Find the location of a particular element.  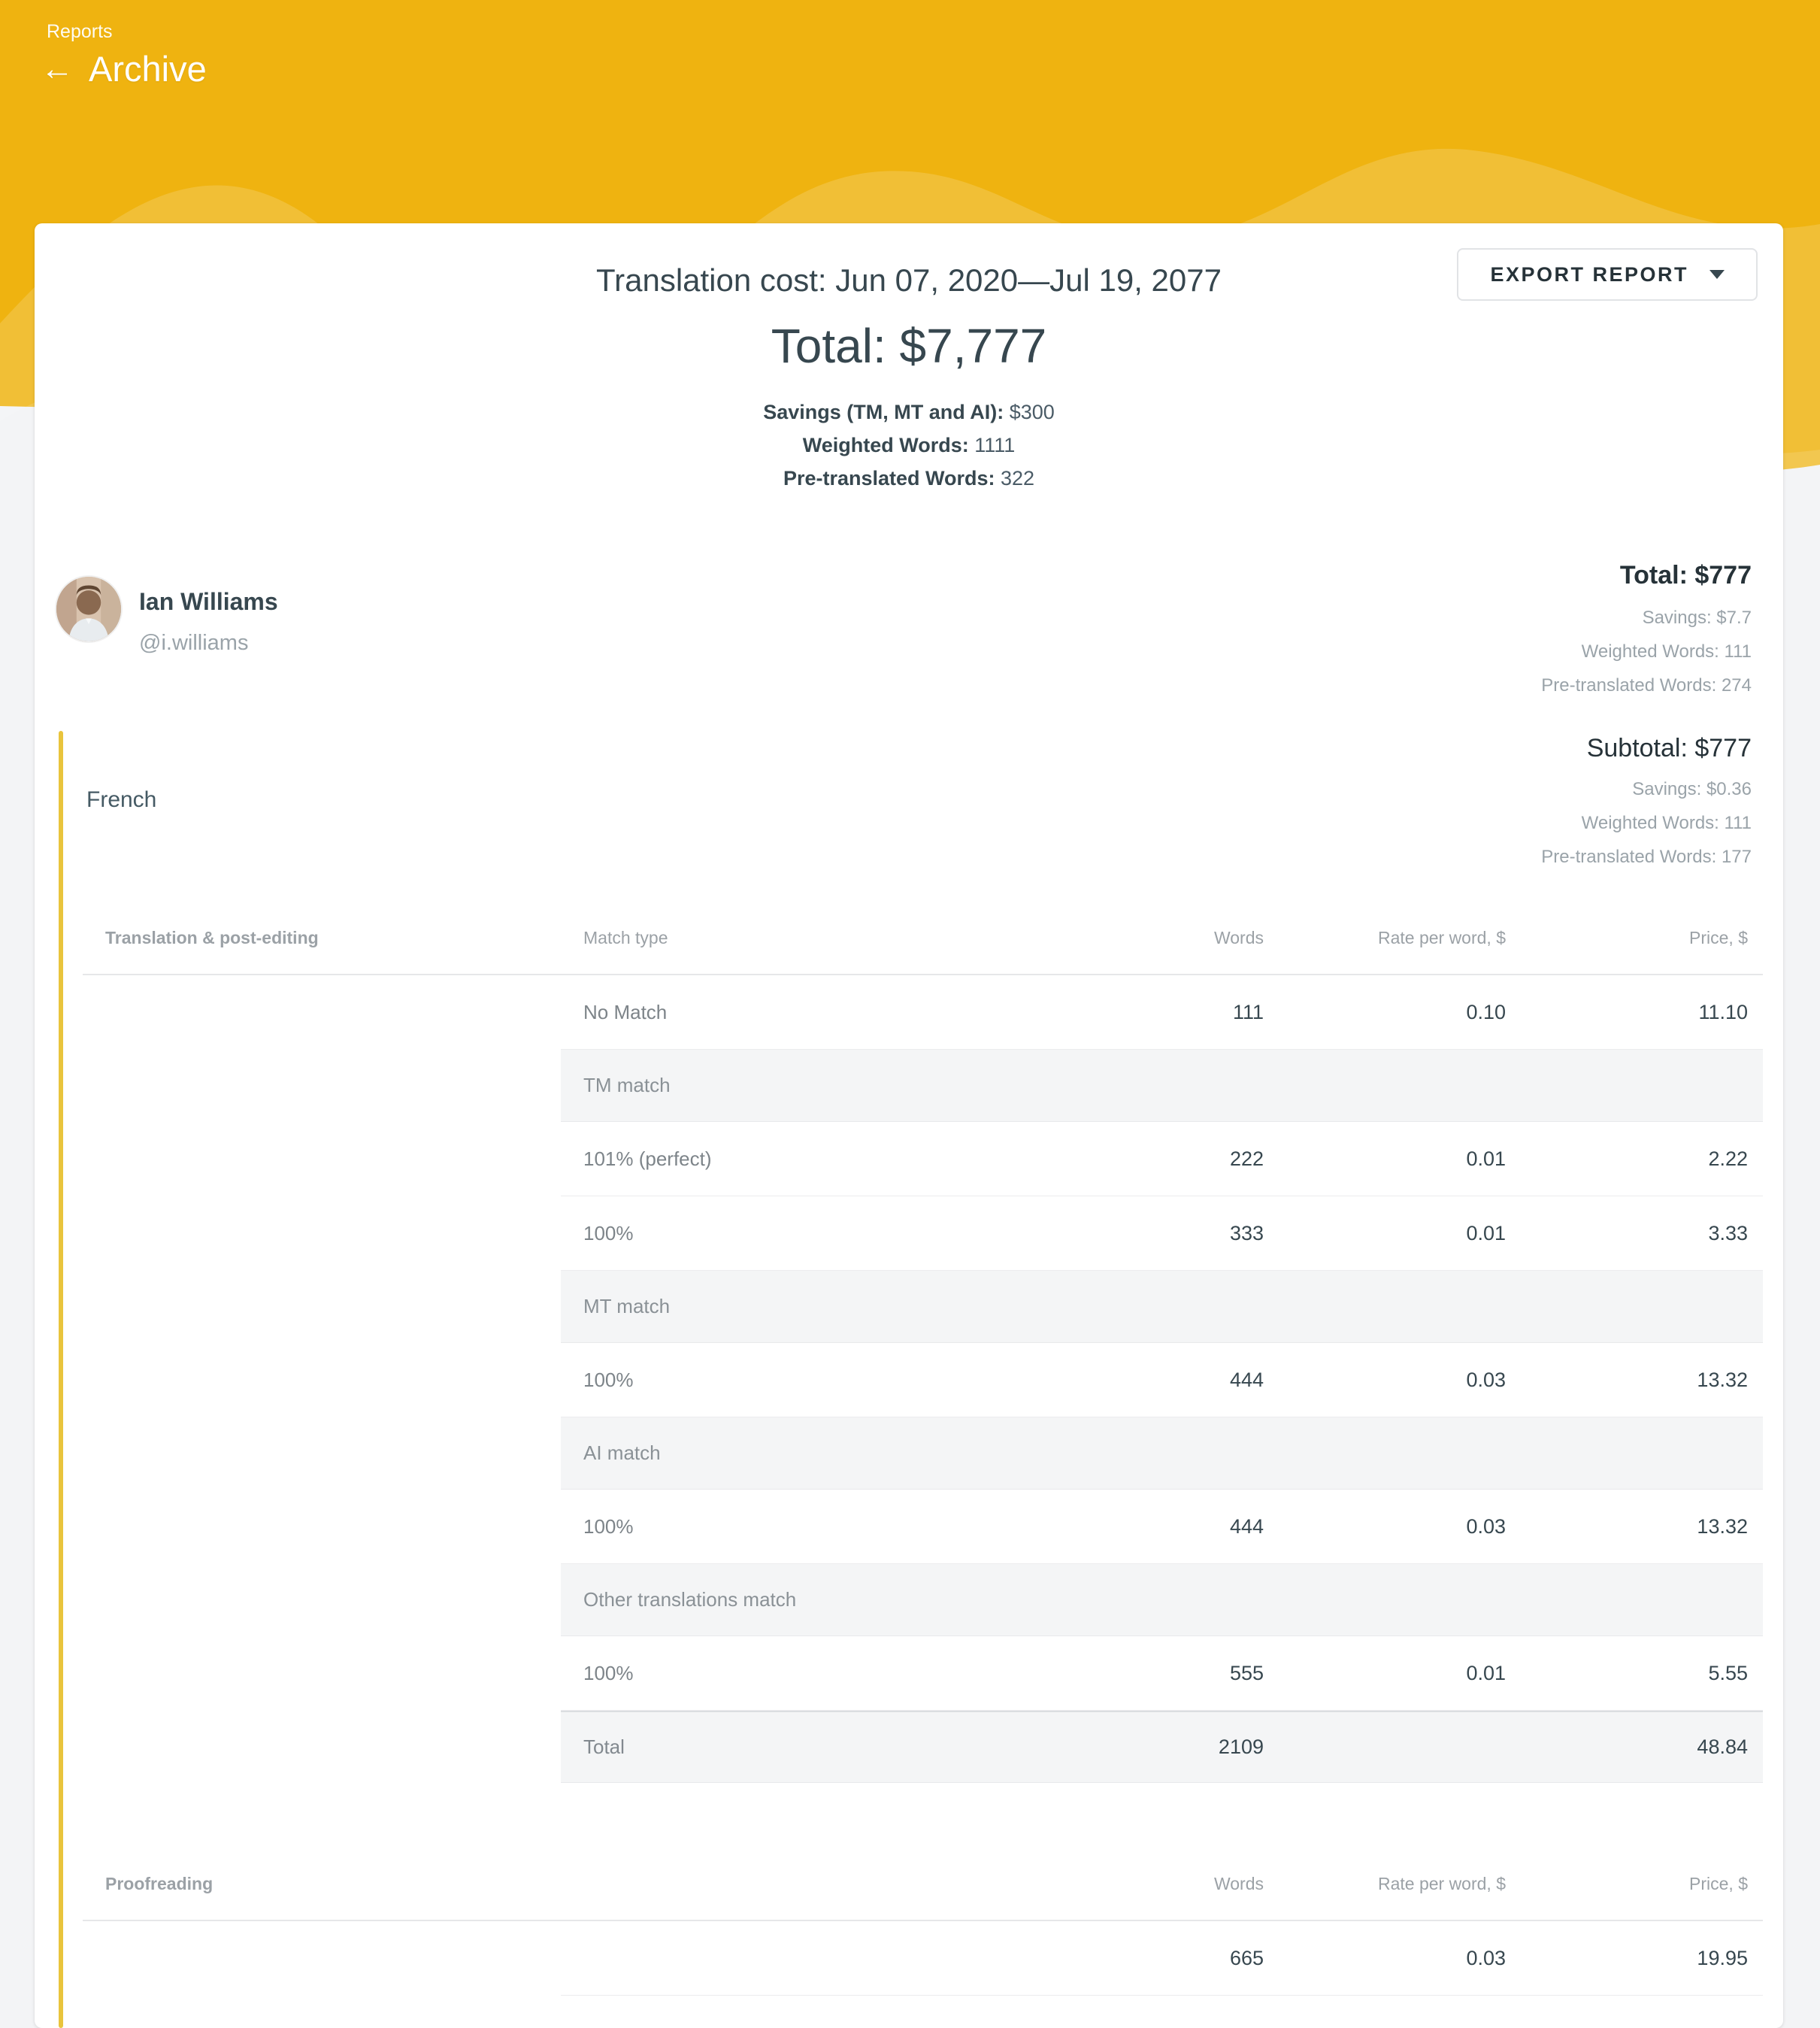

group-row: Other translations match is located at coordinates (1162, 1600).